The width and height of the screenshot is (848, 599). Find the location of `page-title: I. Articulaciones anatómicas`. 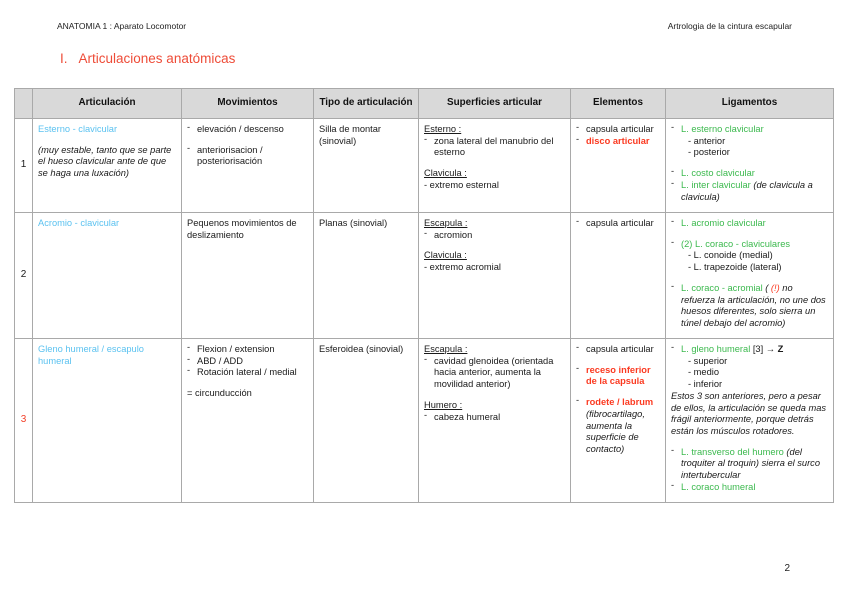

page-title: I. Articulaciones anatómicas is located at coordinates (147, 58).